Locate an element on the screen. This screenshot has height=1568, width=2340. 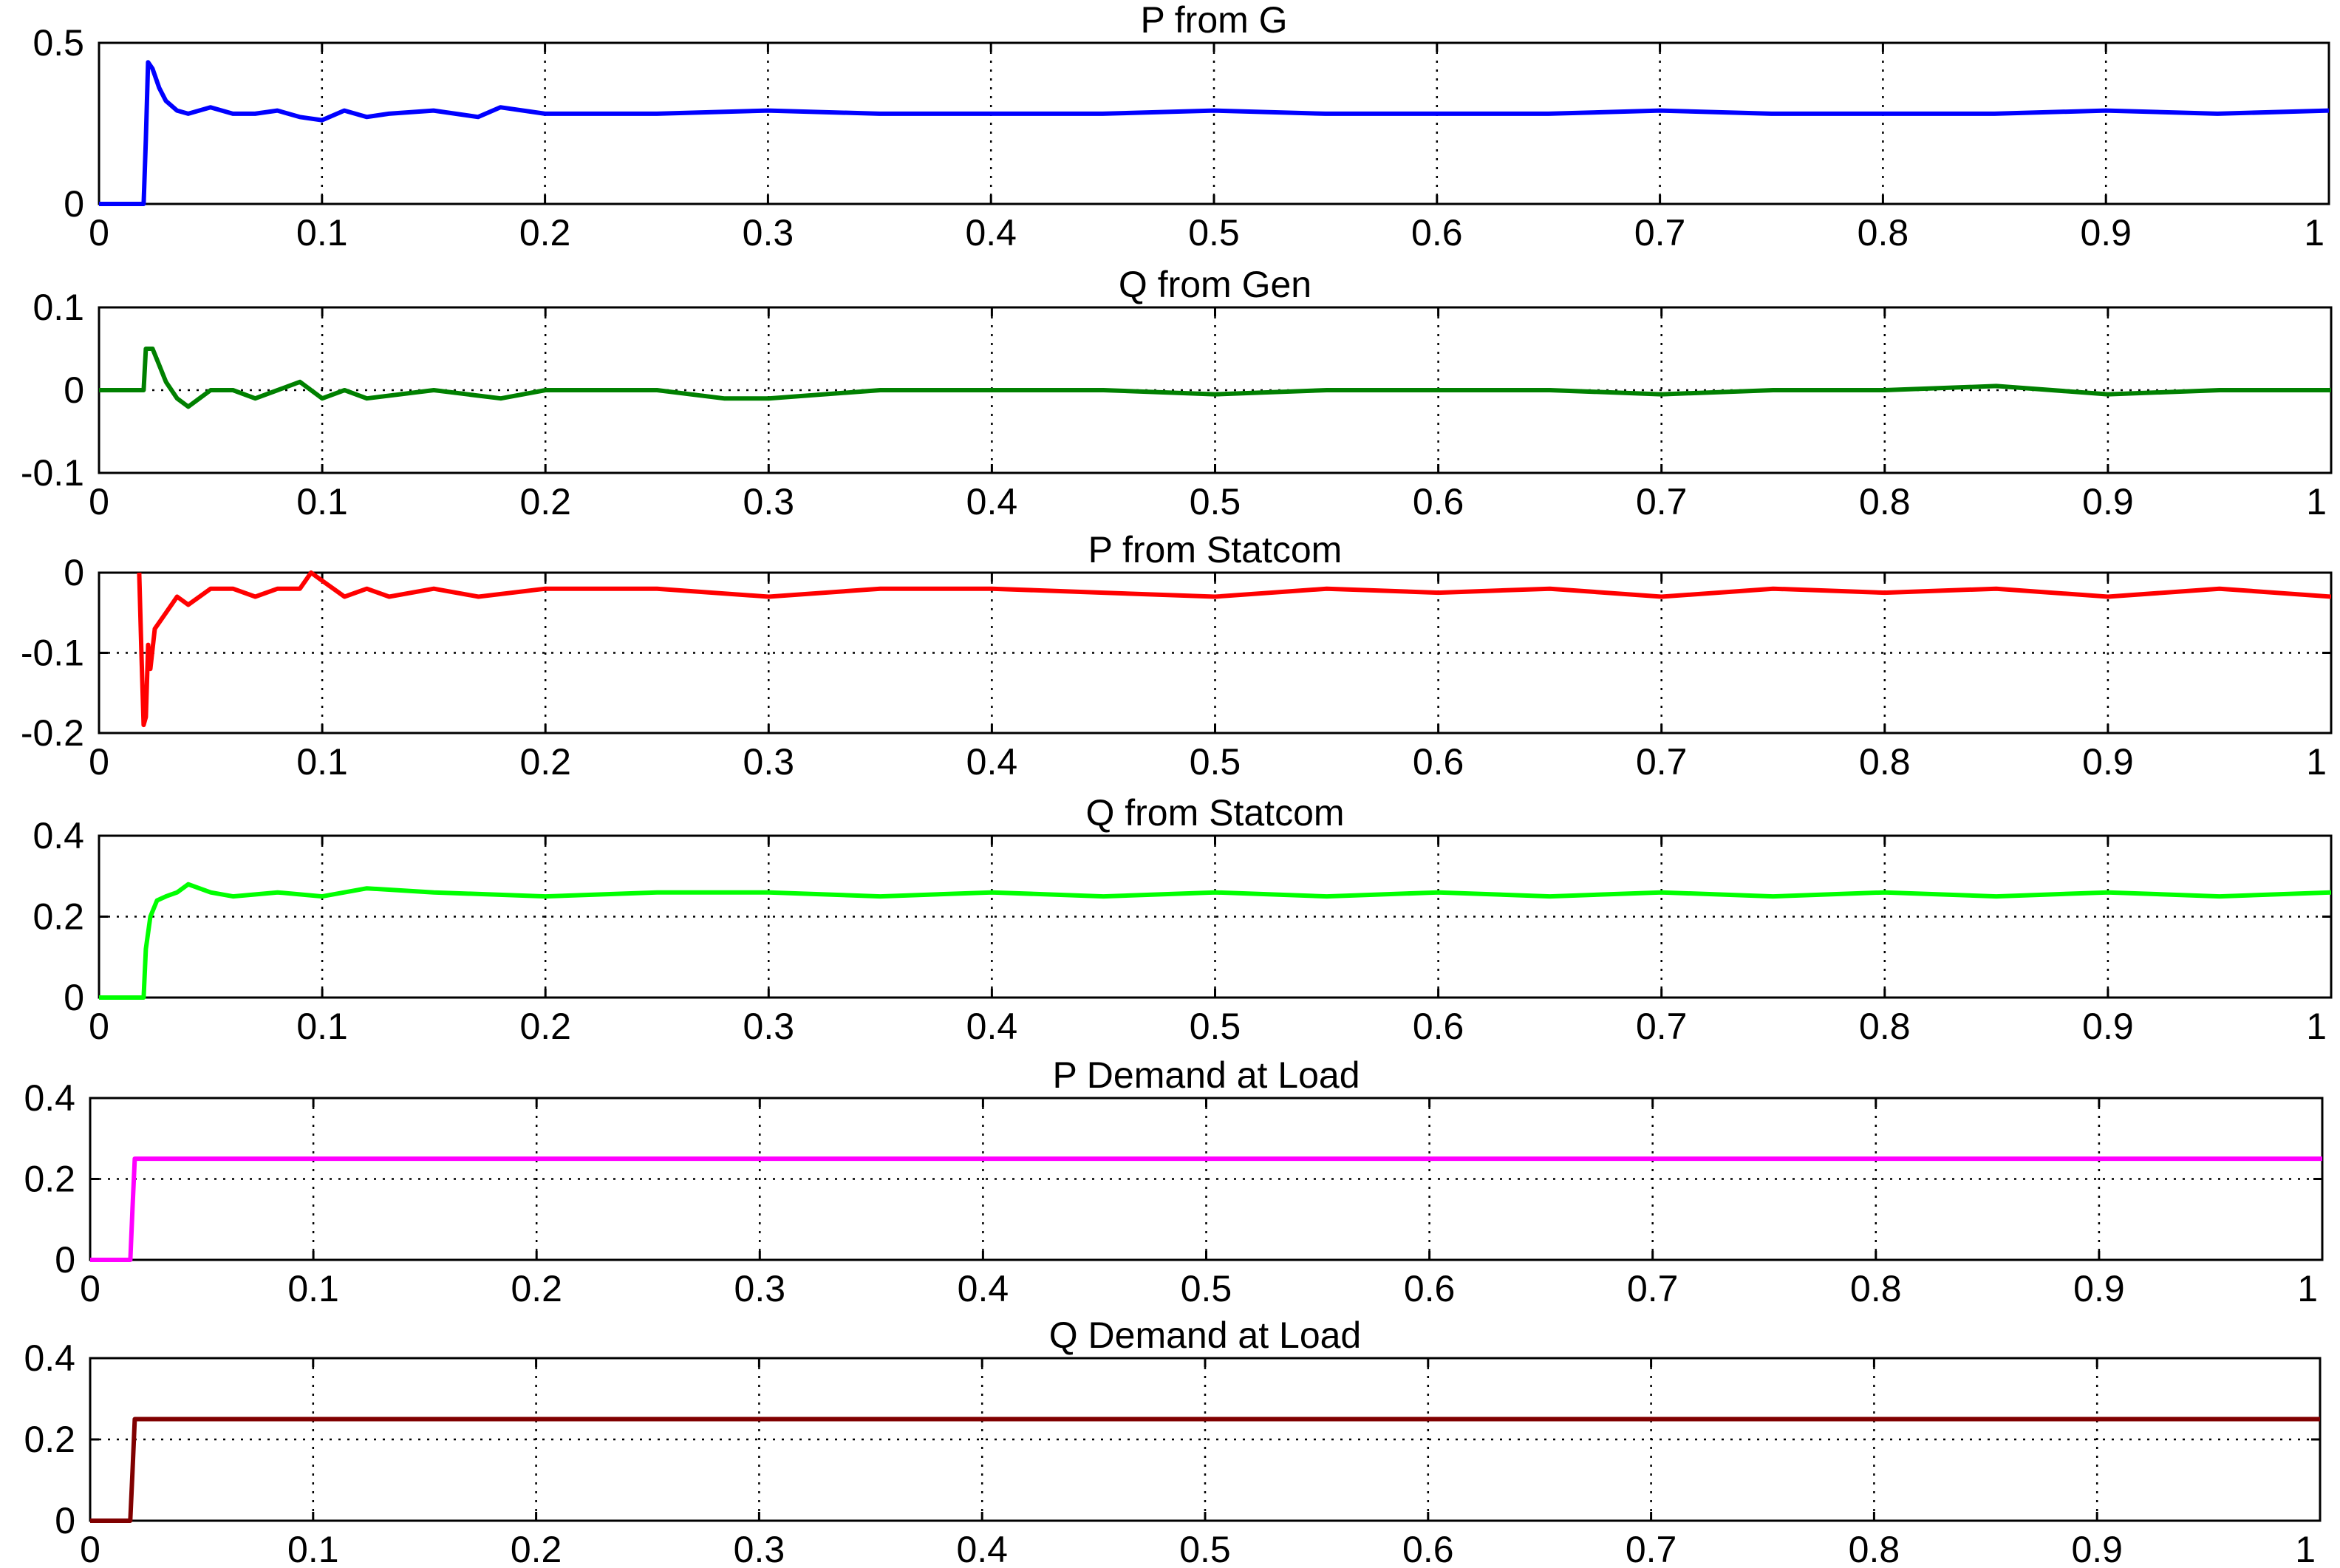
y-tick-label: -0.2 is located at coordinates (52, 733).